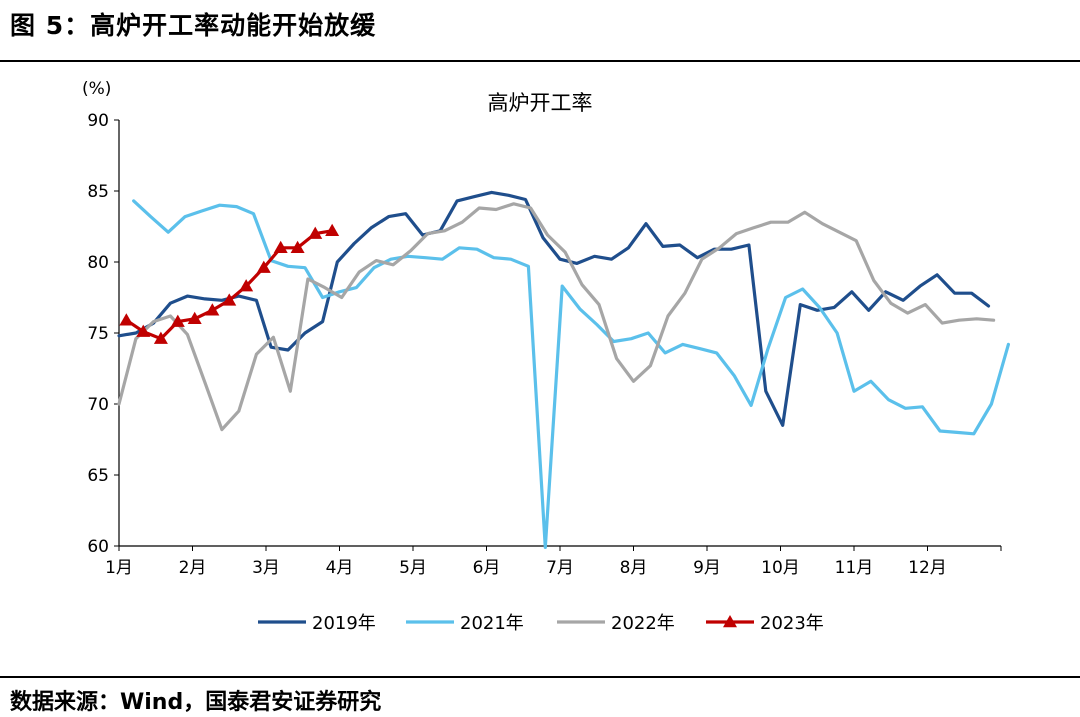 This screenshot has height=717, width=1080. I want to click on y-tick-label: 60, so click(98, 547).